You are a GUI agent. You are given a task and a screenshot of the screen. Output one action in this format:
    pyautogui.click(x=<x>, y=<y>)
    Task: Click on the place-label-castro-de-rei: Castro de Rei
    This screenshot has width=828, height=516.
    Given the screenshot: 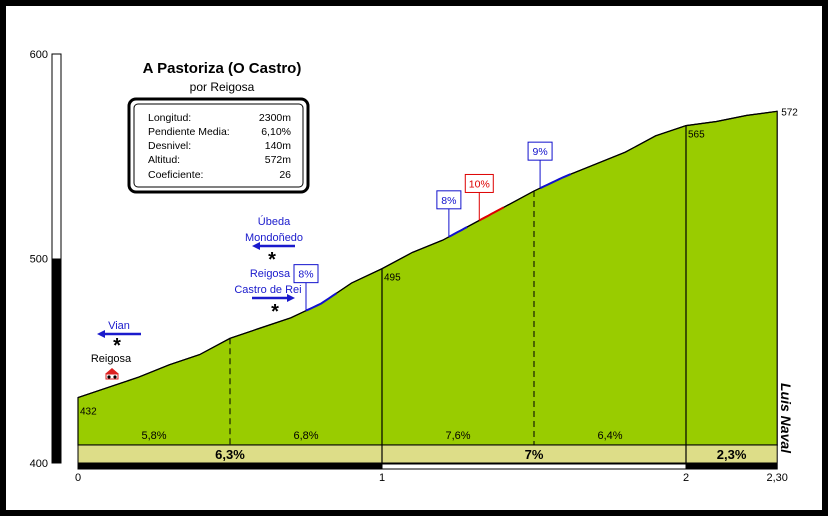 What is the action you would take?
    pyautogui.click(x=267, y=290)
    